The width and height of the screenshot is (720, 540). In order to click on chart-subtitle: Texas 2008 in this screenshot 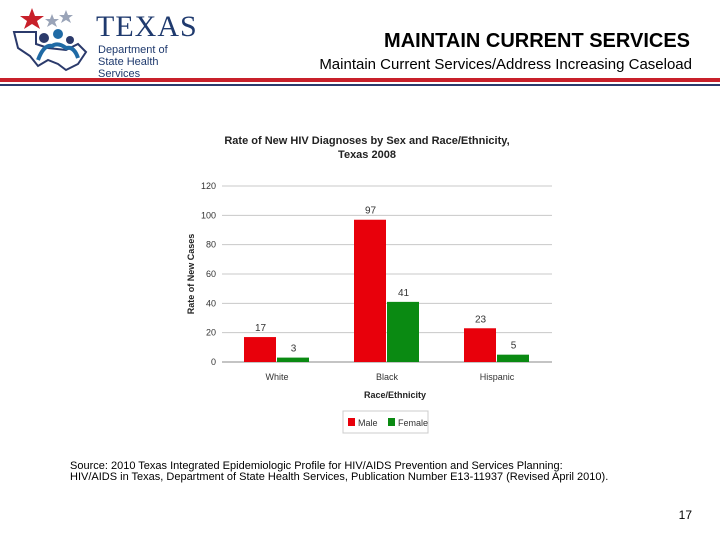, I will do `click(367, 155)`.